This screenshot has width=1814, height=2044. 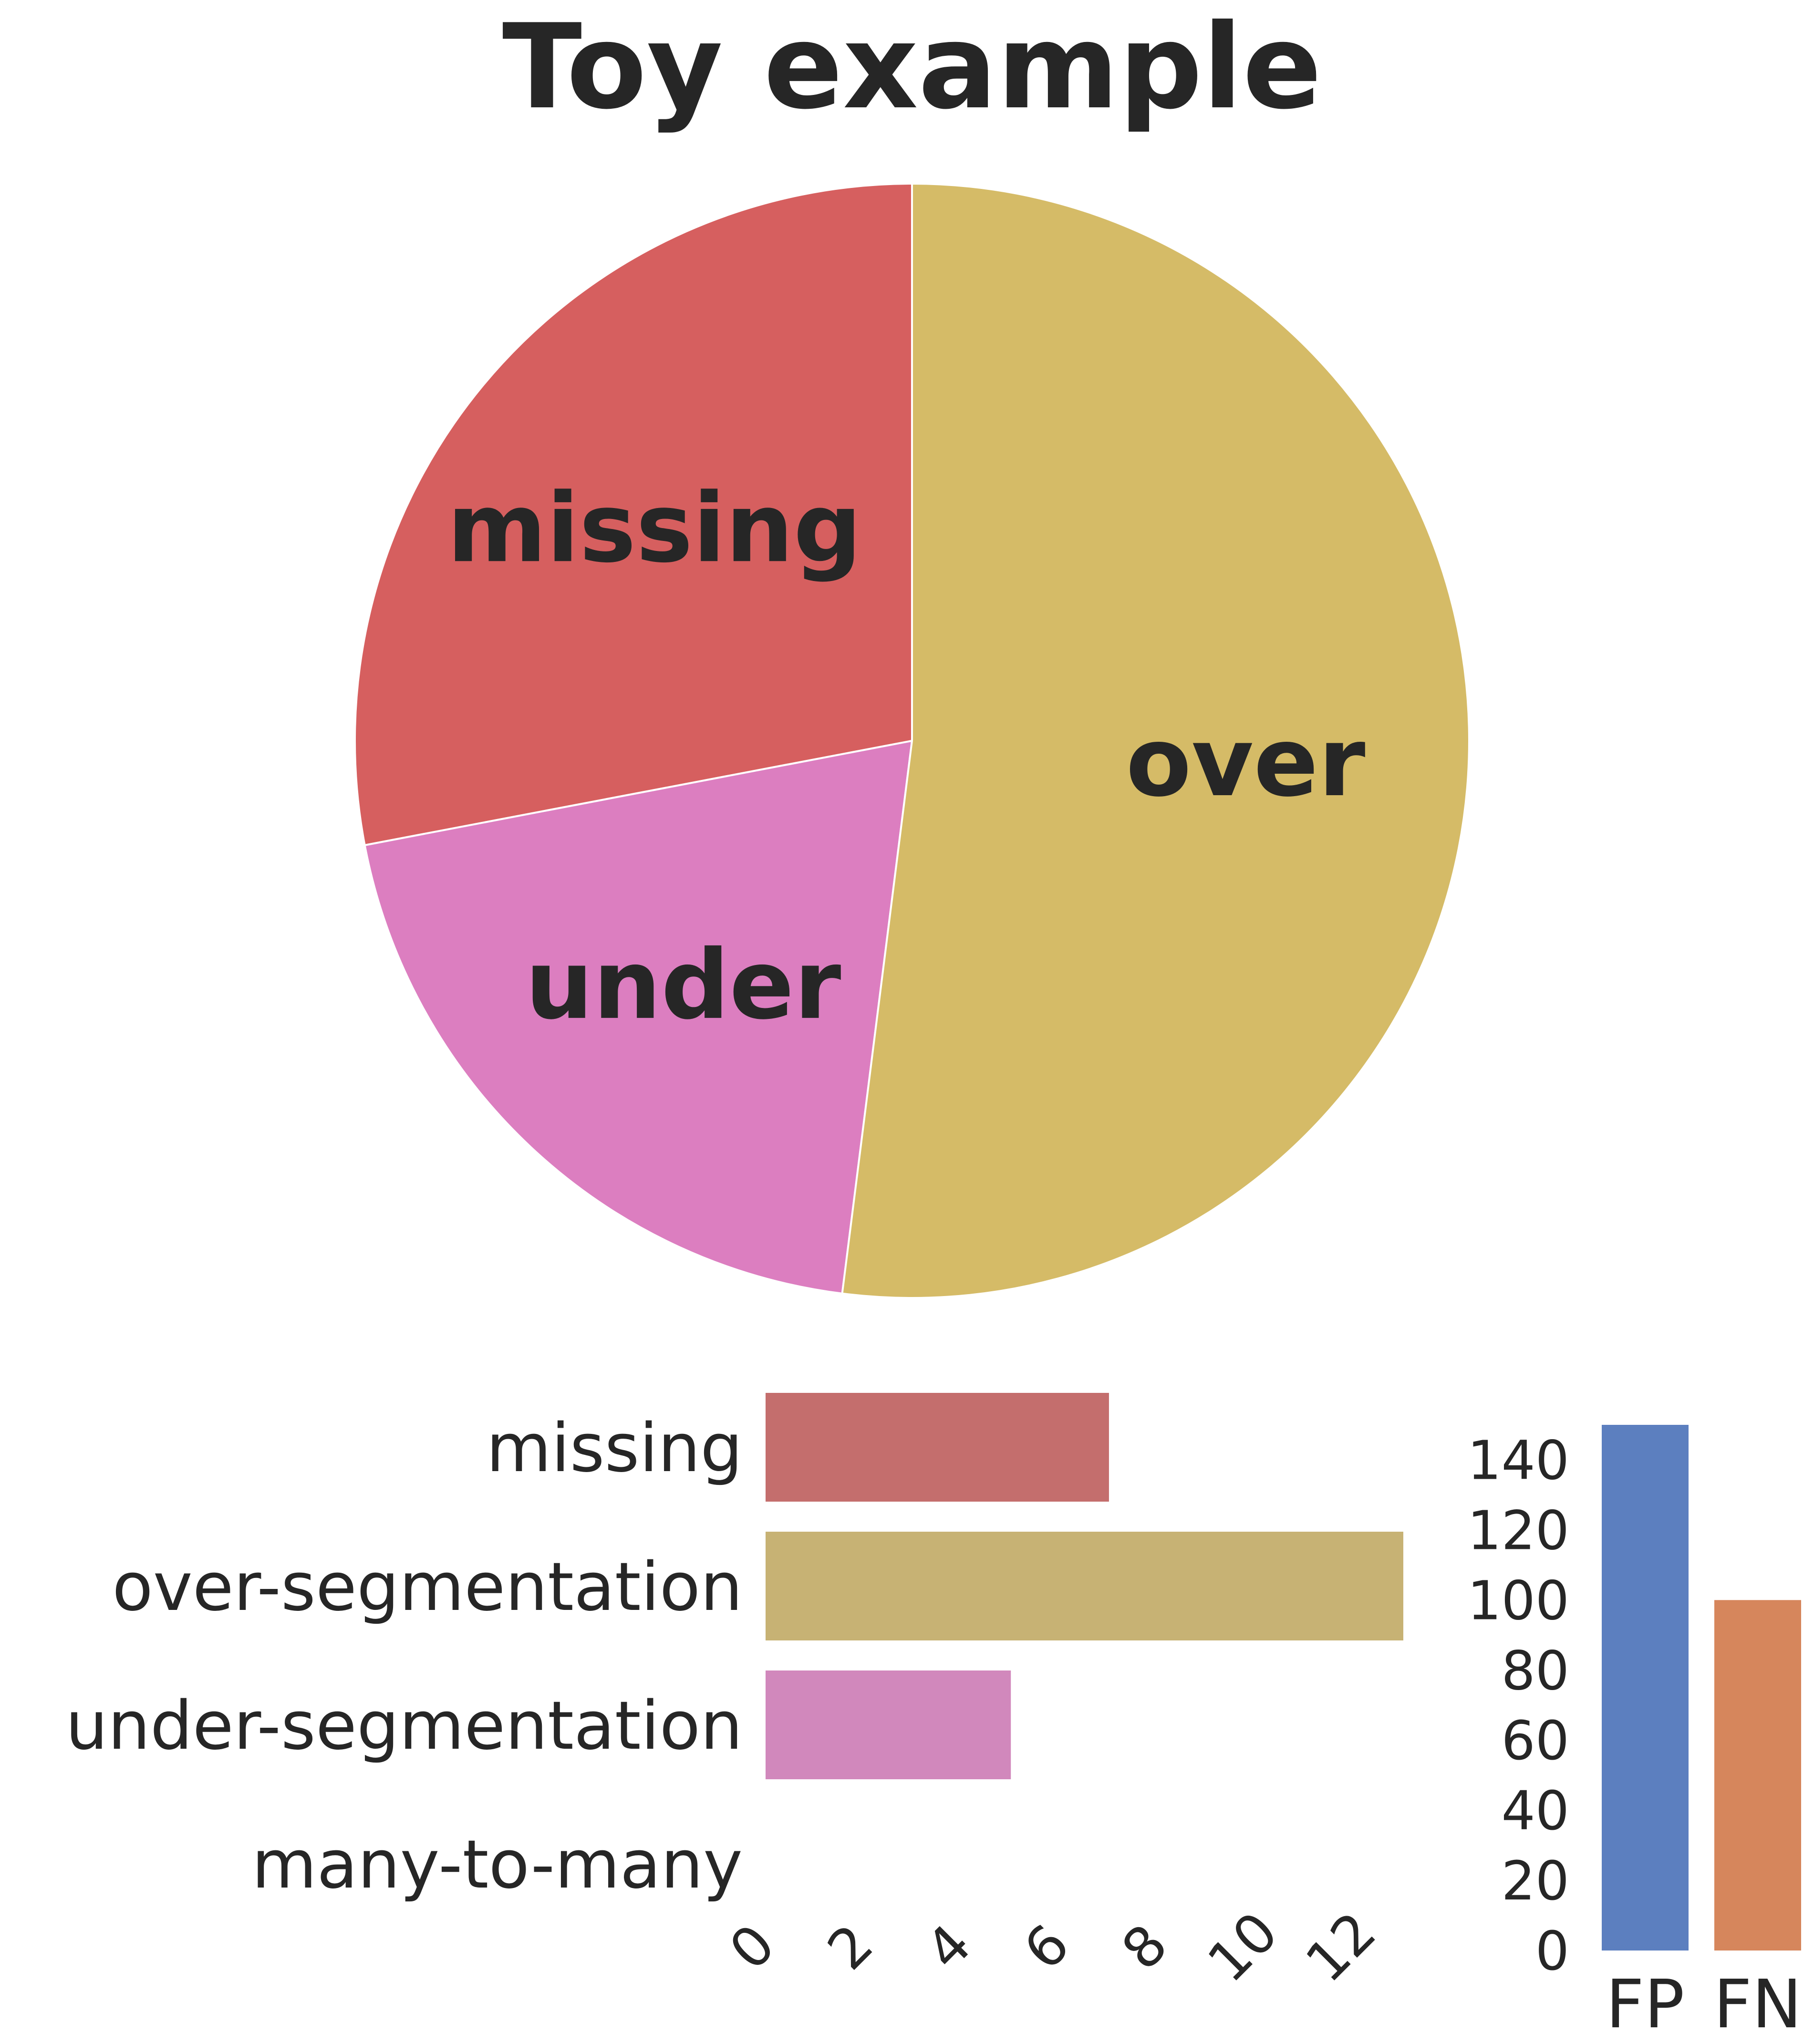 What do you see at coordinates (949, 1947) in the screenshot?
I see `x-tick-label: 4` at bounding box center [949, 1947].